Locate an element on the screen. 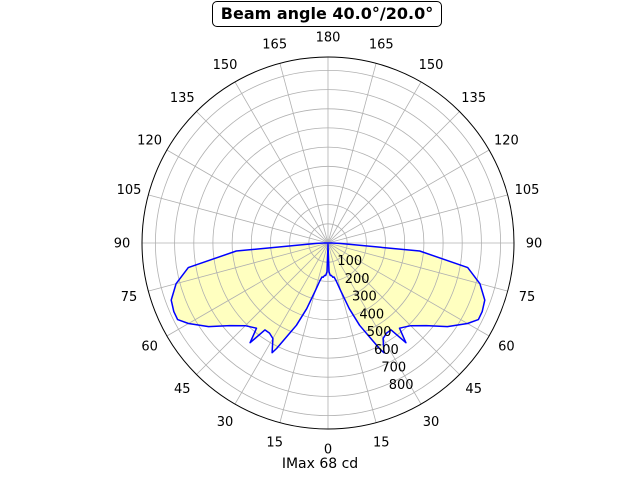  angle-tick-label: 180 is located at coordinates (328, 38).